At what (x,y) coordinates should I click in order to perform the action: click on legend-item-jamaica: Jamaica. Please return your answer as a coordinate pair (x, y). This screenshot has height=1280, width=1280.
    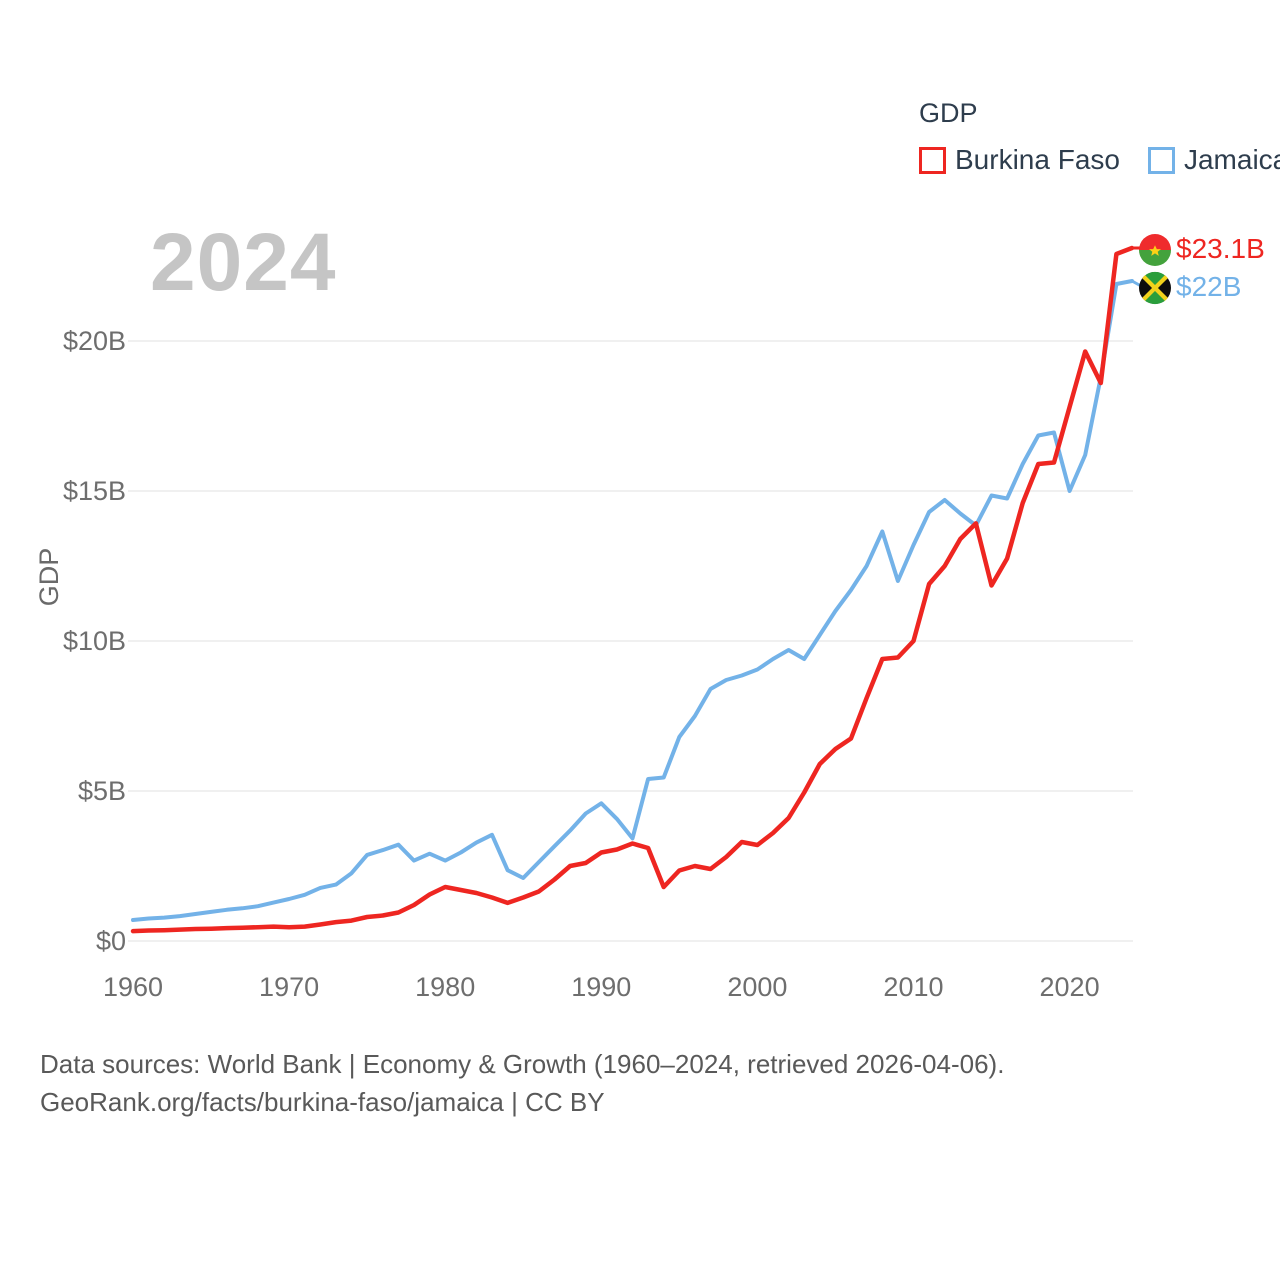
    Looking at the image, I should click on (1213, 160).